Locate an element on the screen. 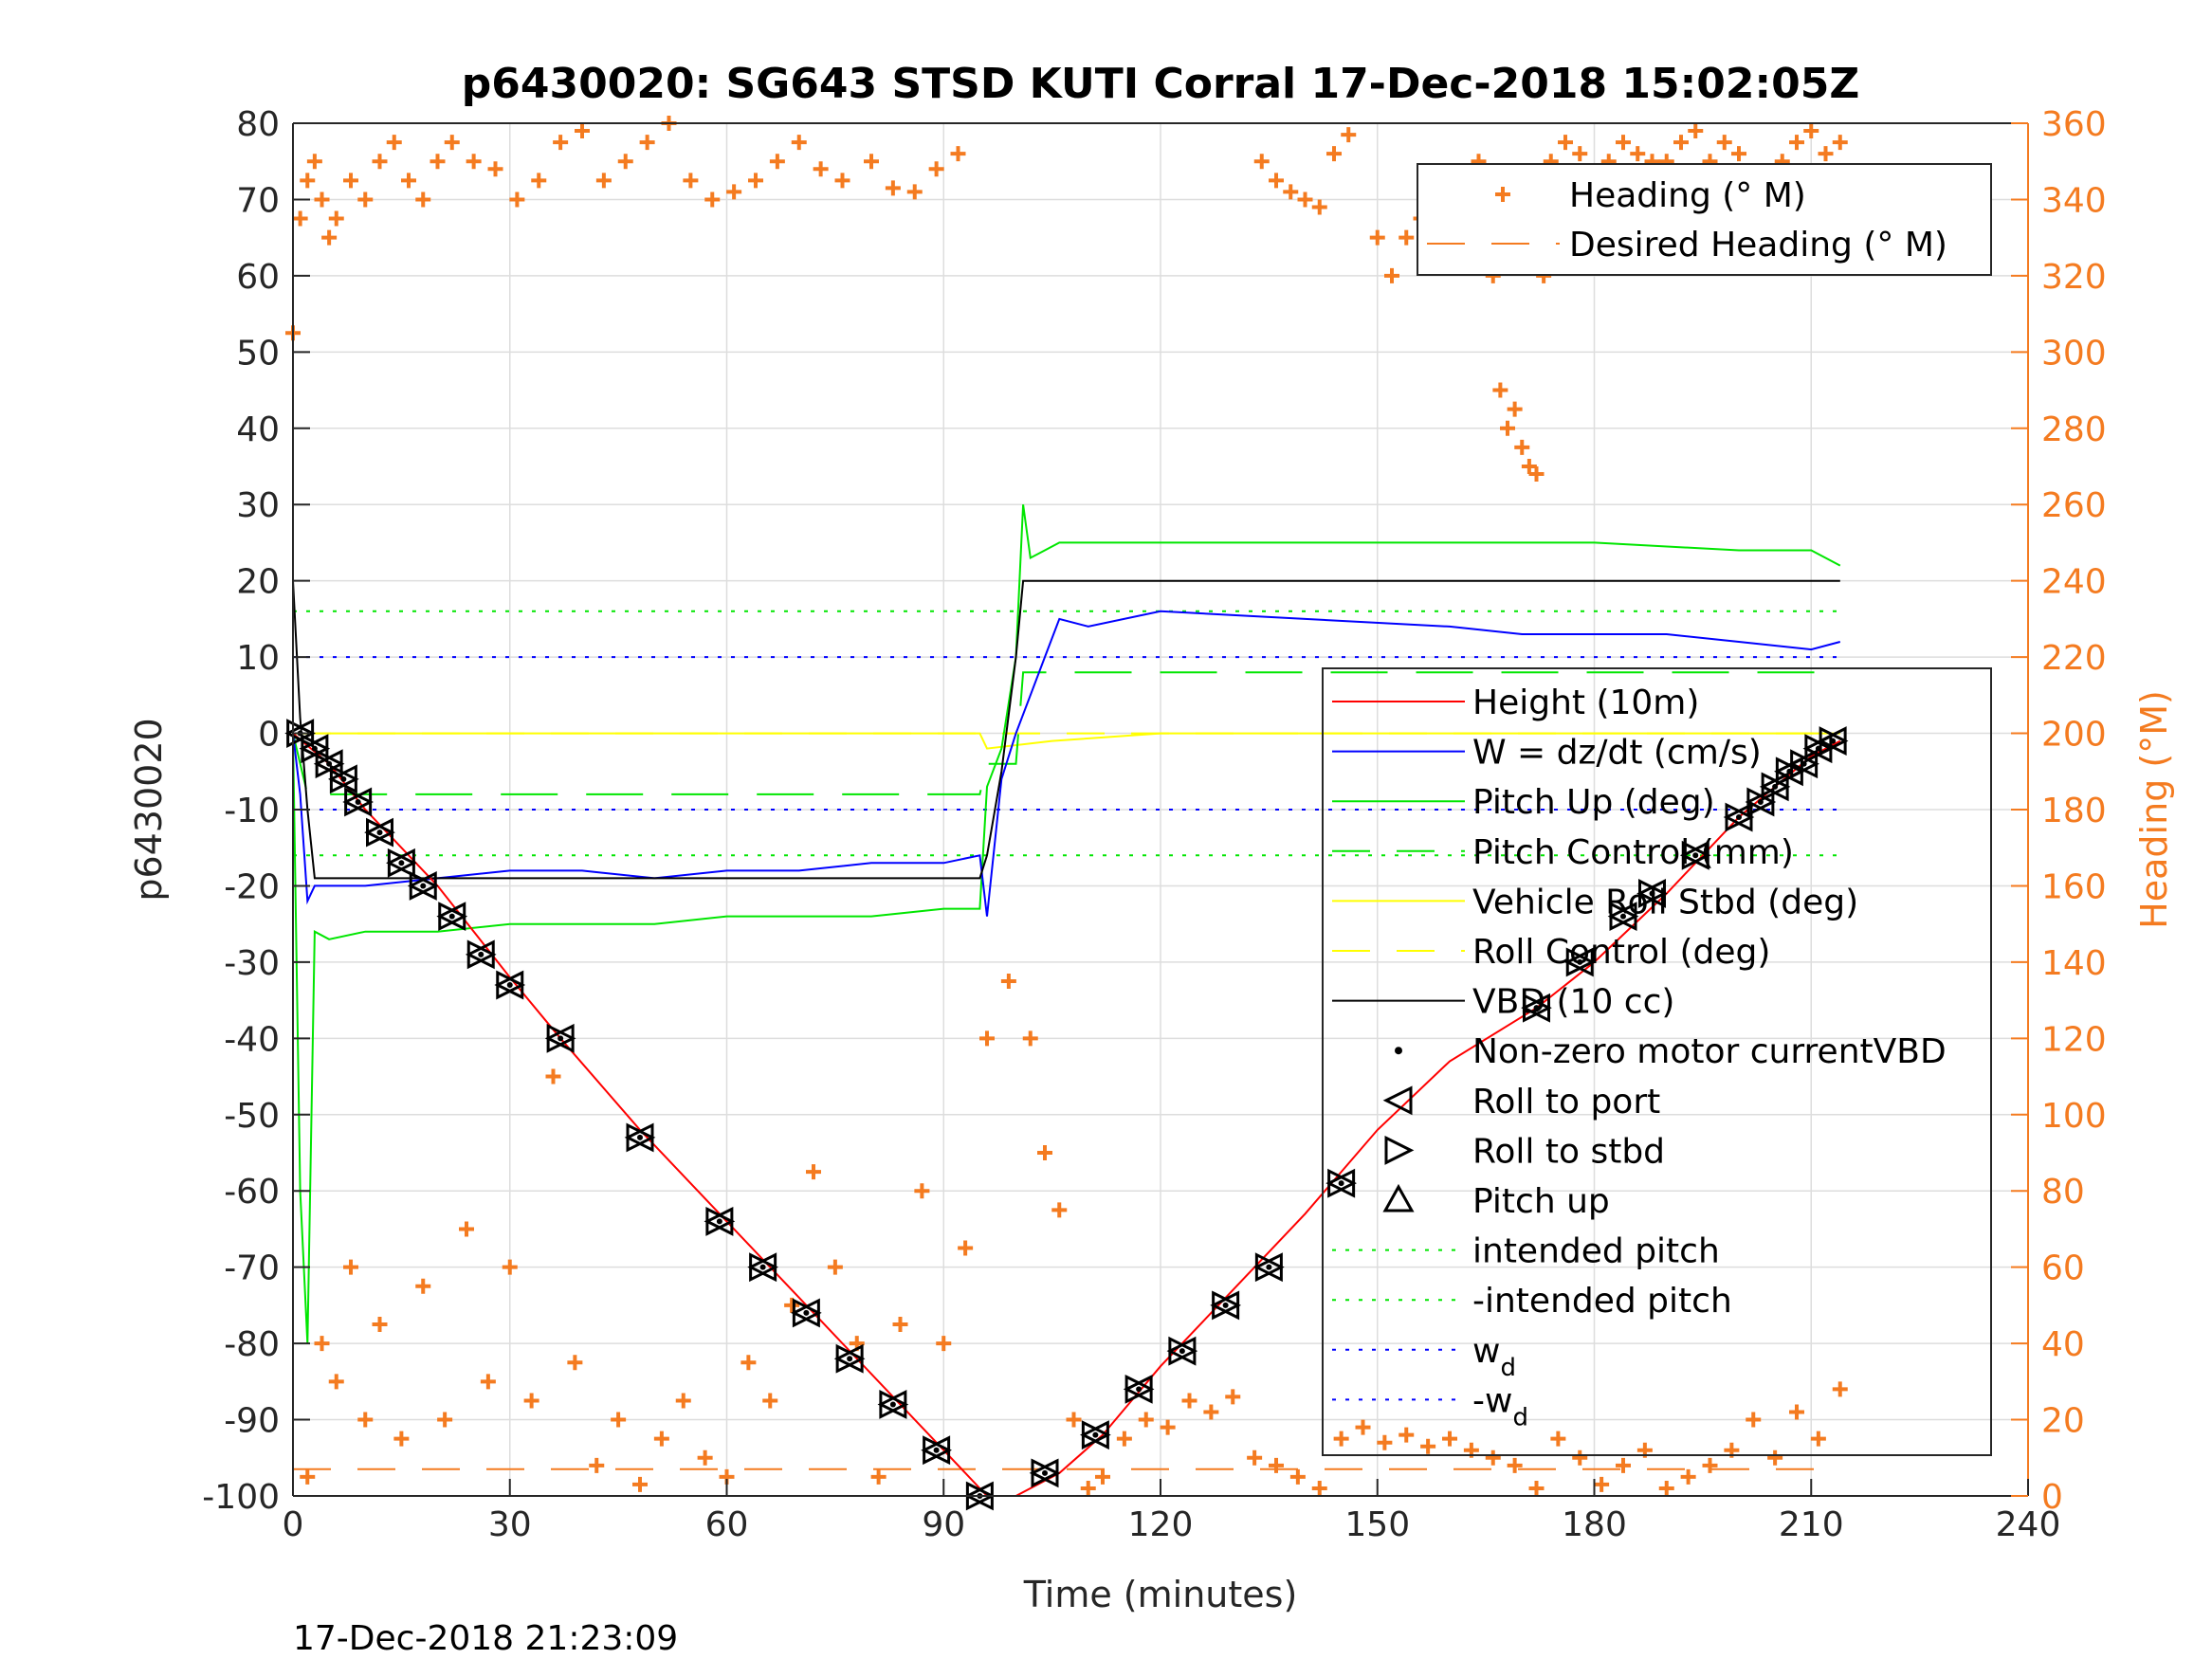  y-left-tick-label-18: -100 is located at coordinates (241, 1497).